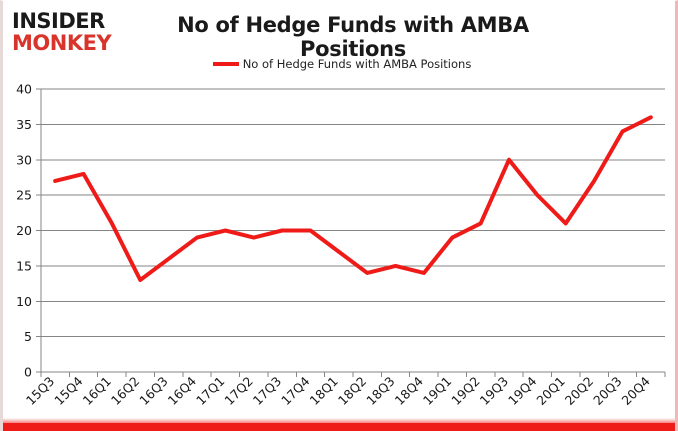  What do you see at coordinates (353, 37) in the screenshot?
I see `chart-title: No of Hedge Funds with AMBA Positions` at bounding box center [353, 37].